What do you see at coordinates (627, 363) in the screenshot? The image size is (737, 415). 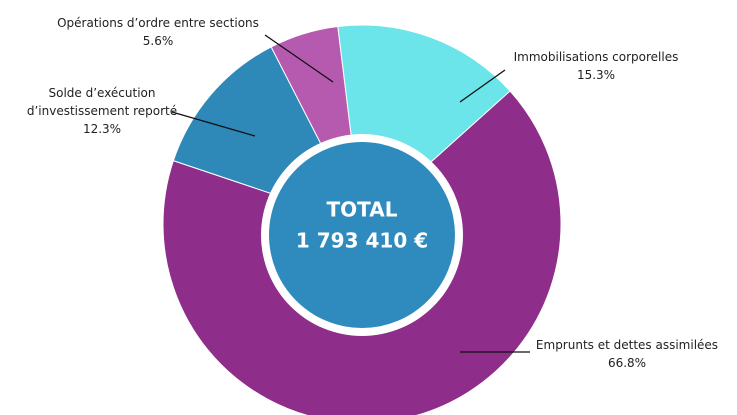 I see `value-label: 66.8%` at bounding box center [627, 363].